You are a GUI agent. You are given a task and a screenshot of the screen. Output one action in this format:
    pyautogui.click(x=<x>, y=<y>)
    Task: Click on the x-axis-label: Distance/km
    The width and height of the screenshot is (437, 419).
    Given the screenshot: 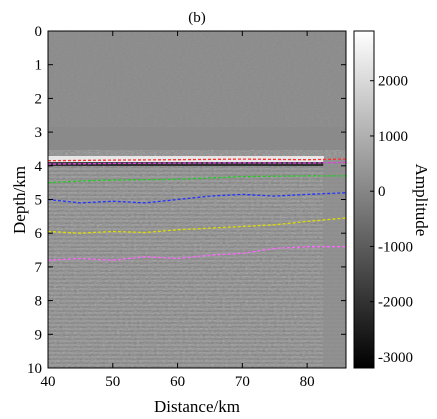 What is the action you would take?
    pyautogui.click(x=197, y=406)
    